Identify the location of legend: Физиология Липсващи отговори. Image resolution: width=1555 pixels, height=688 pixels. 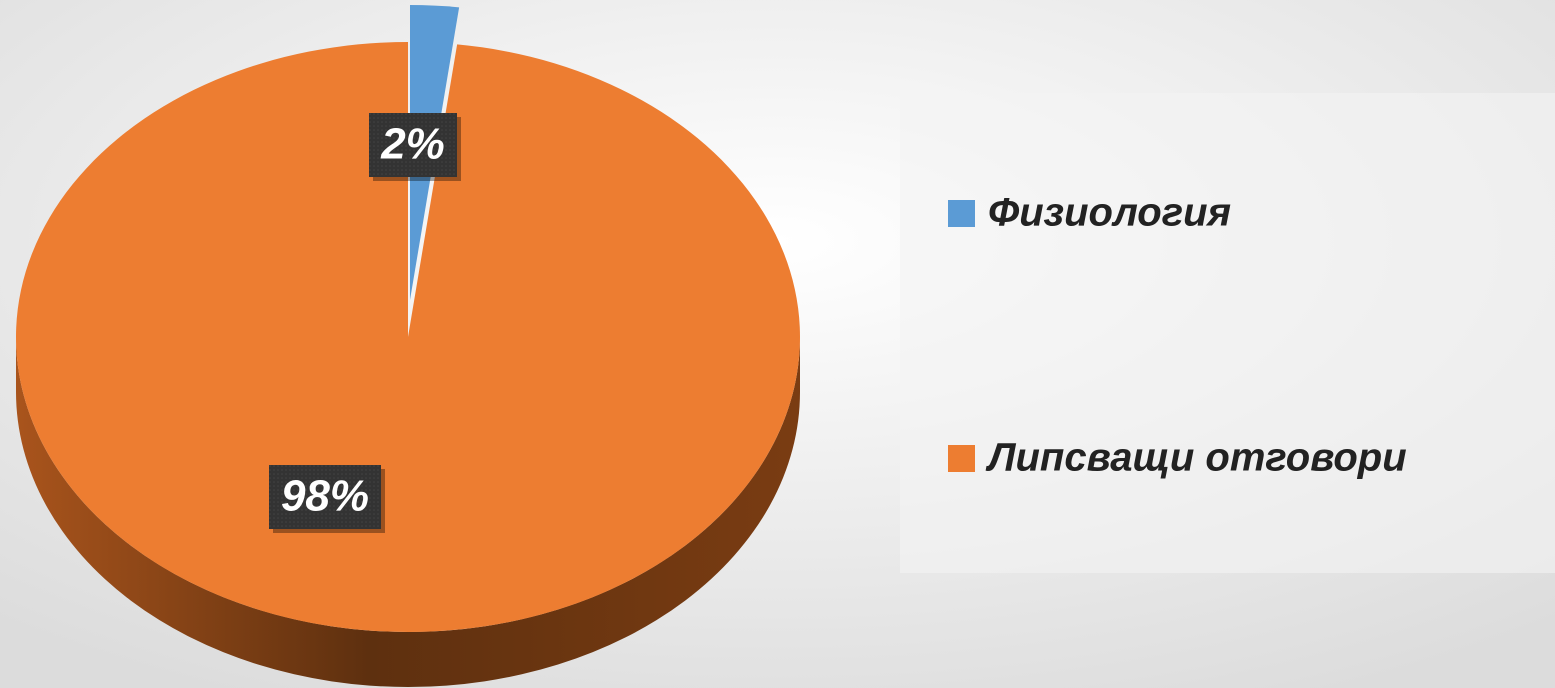
(1177, 335).